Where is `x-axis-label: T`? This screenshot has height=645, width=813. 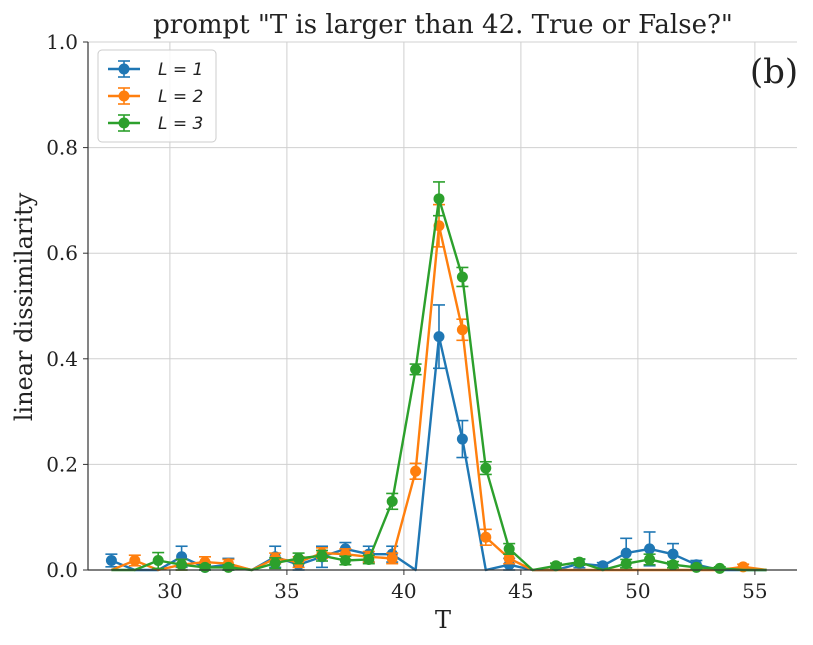 x-axis-label: T is located at coordinates (443, 620).